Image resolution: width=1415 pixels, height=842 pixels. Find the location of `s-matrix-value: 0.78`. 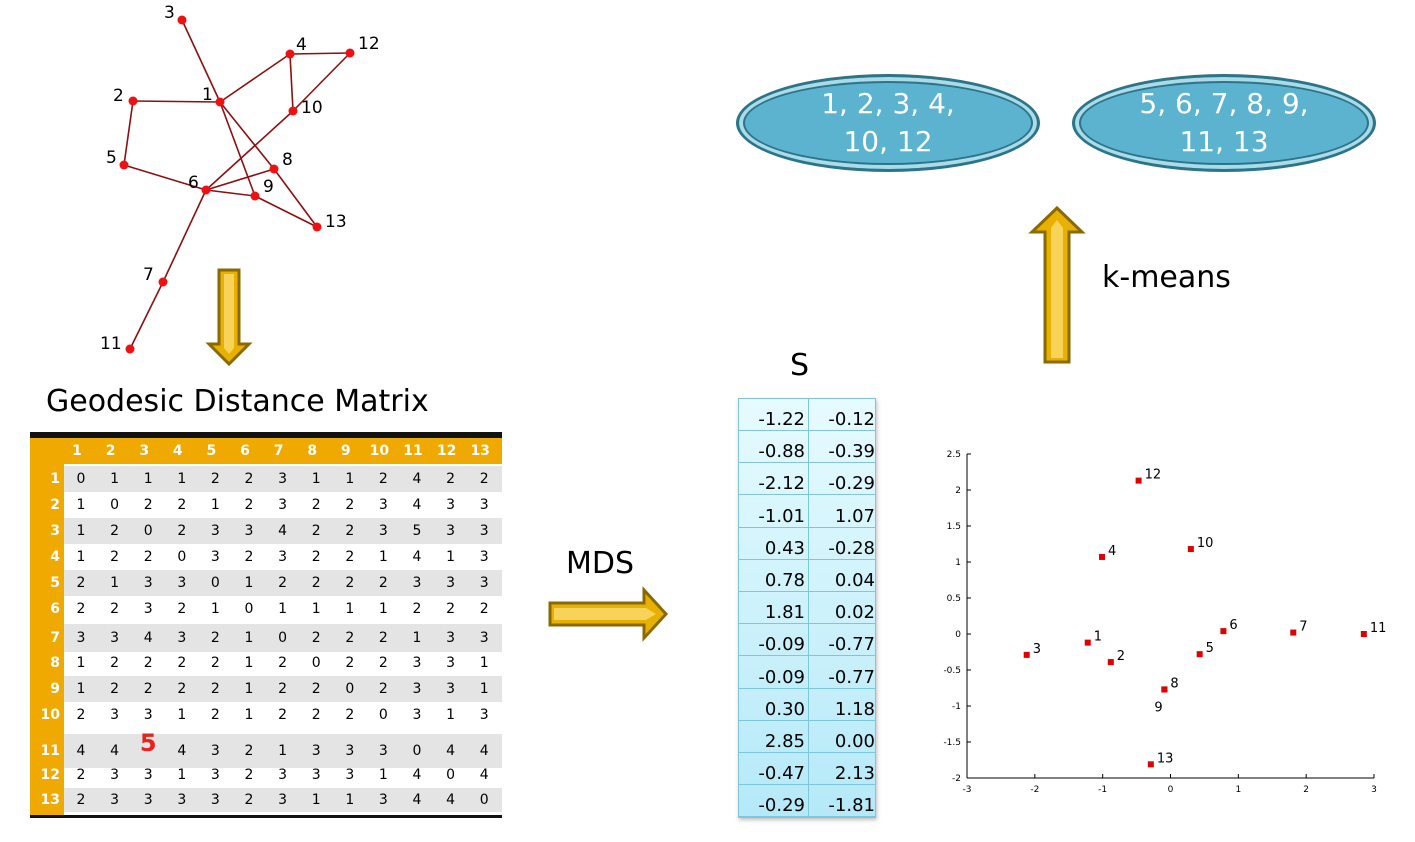

s-matrix-value: 0.78 is located at coordinates (784, 580).